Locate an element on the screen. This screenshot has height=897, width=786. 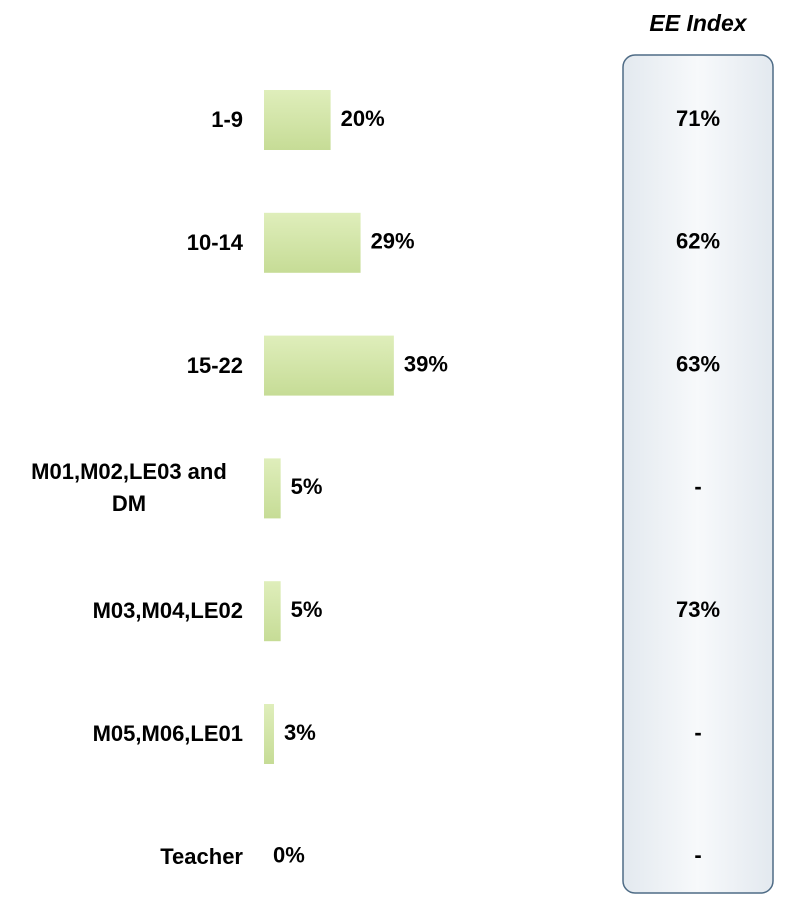
category-label-box: 1-9 is located at coordinates (227, 120).